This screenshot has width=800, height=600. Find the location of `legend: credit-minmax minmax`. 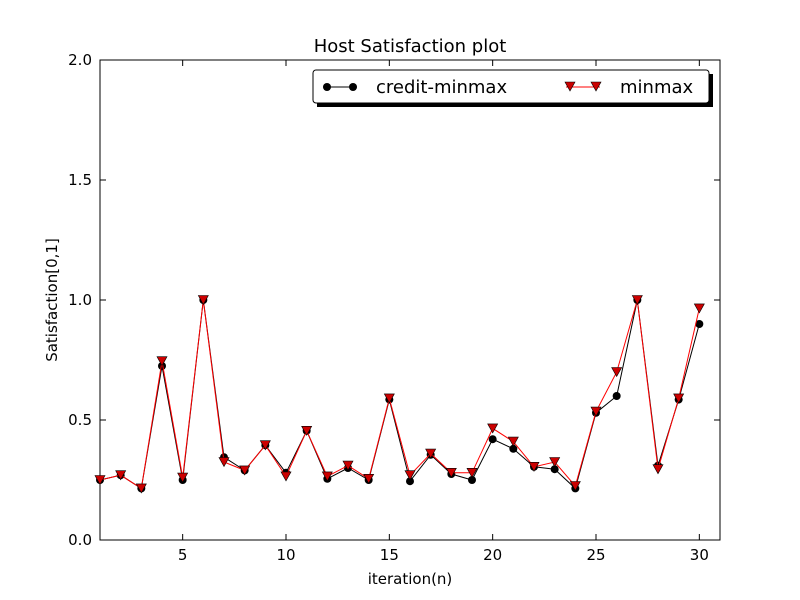

legend: credit-minmax minmax is located at coordinates (512, 88).